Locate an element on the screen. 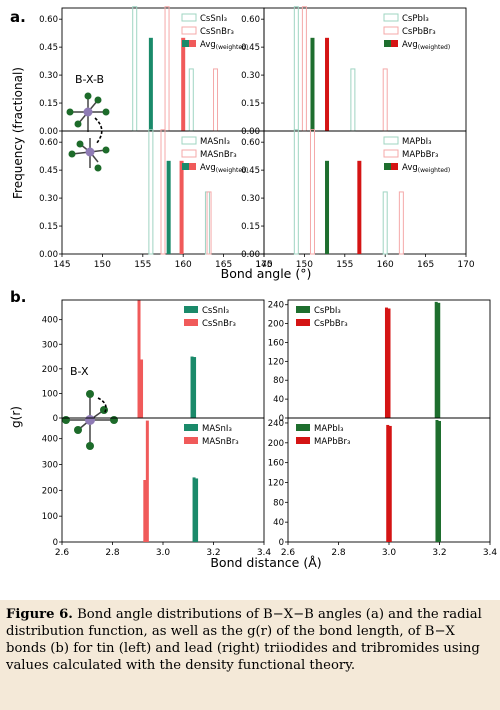 Image resolution: width=500 pixels, height=710 pixels. panel-a-inset-label: B-X-B is located at coordinates (89, 79).